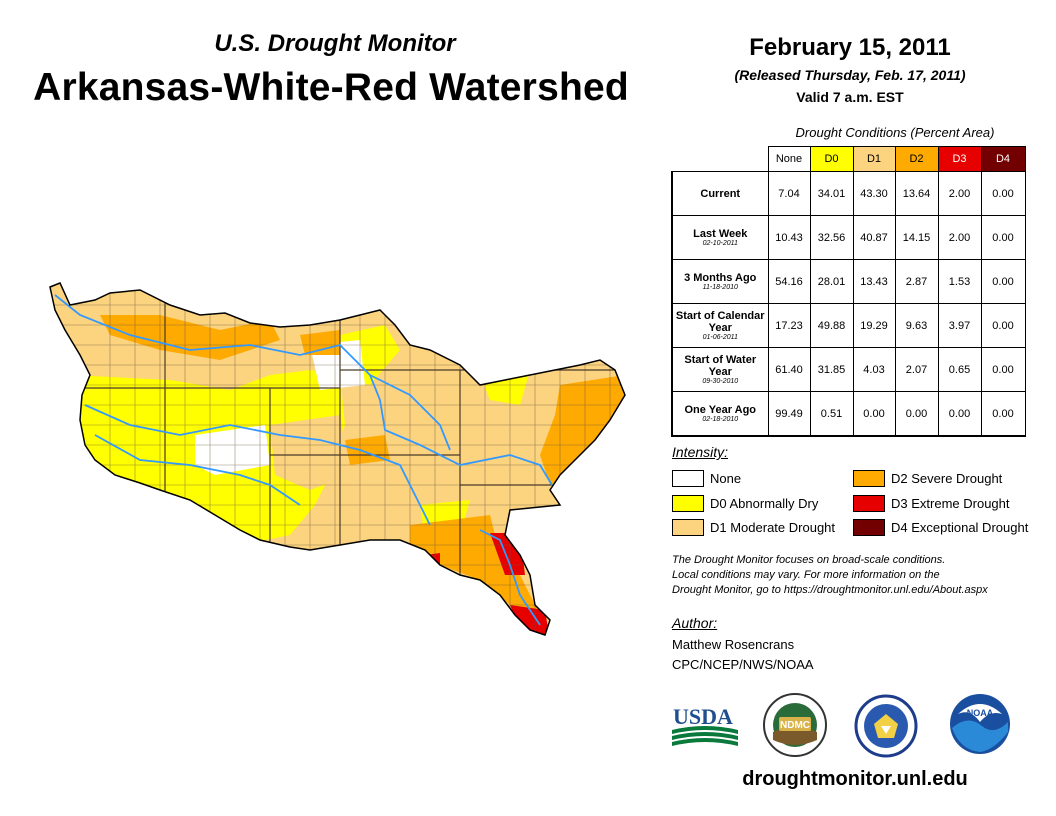 This screenshot has width=1056, height=816. I want to click on noaa-logo: NOAA, so click(980, 724).